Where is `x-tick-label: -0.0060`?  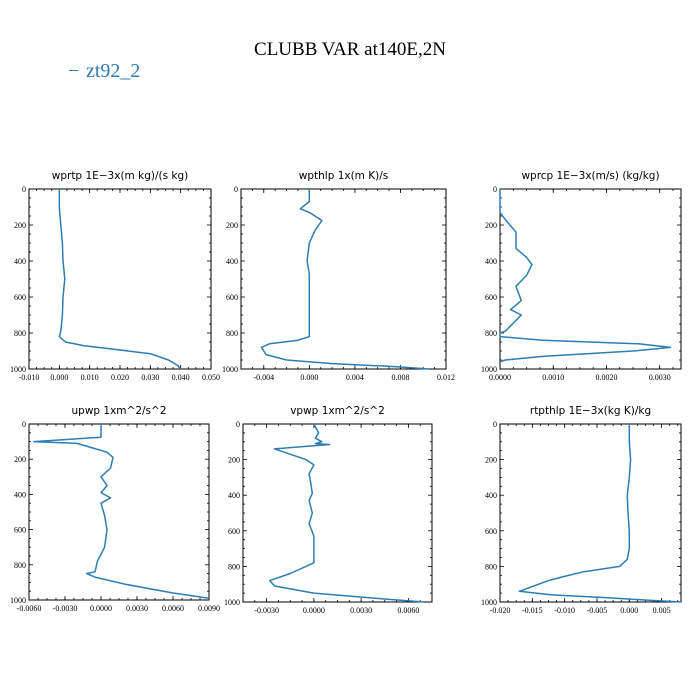 x-tick-label: -0.0060 is located at coordinates (29, 608).